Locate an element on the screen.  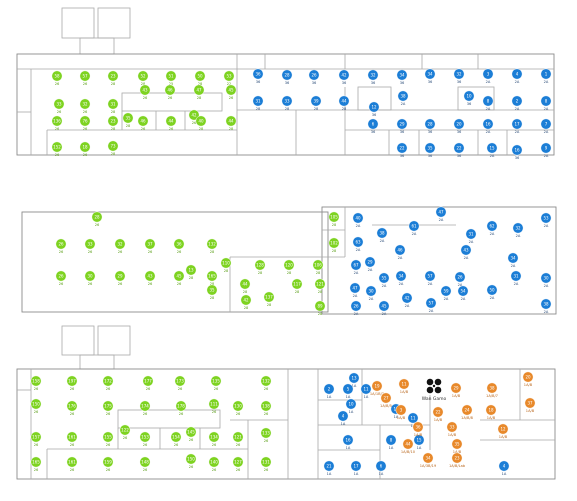
access-point-marker: 23 28 is located at coordinates (113, 123).